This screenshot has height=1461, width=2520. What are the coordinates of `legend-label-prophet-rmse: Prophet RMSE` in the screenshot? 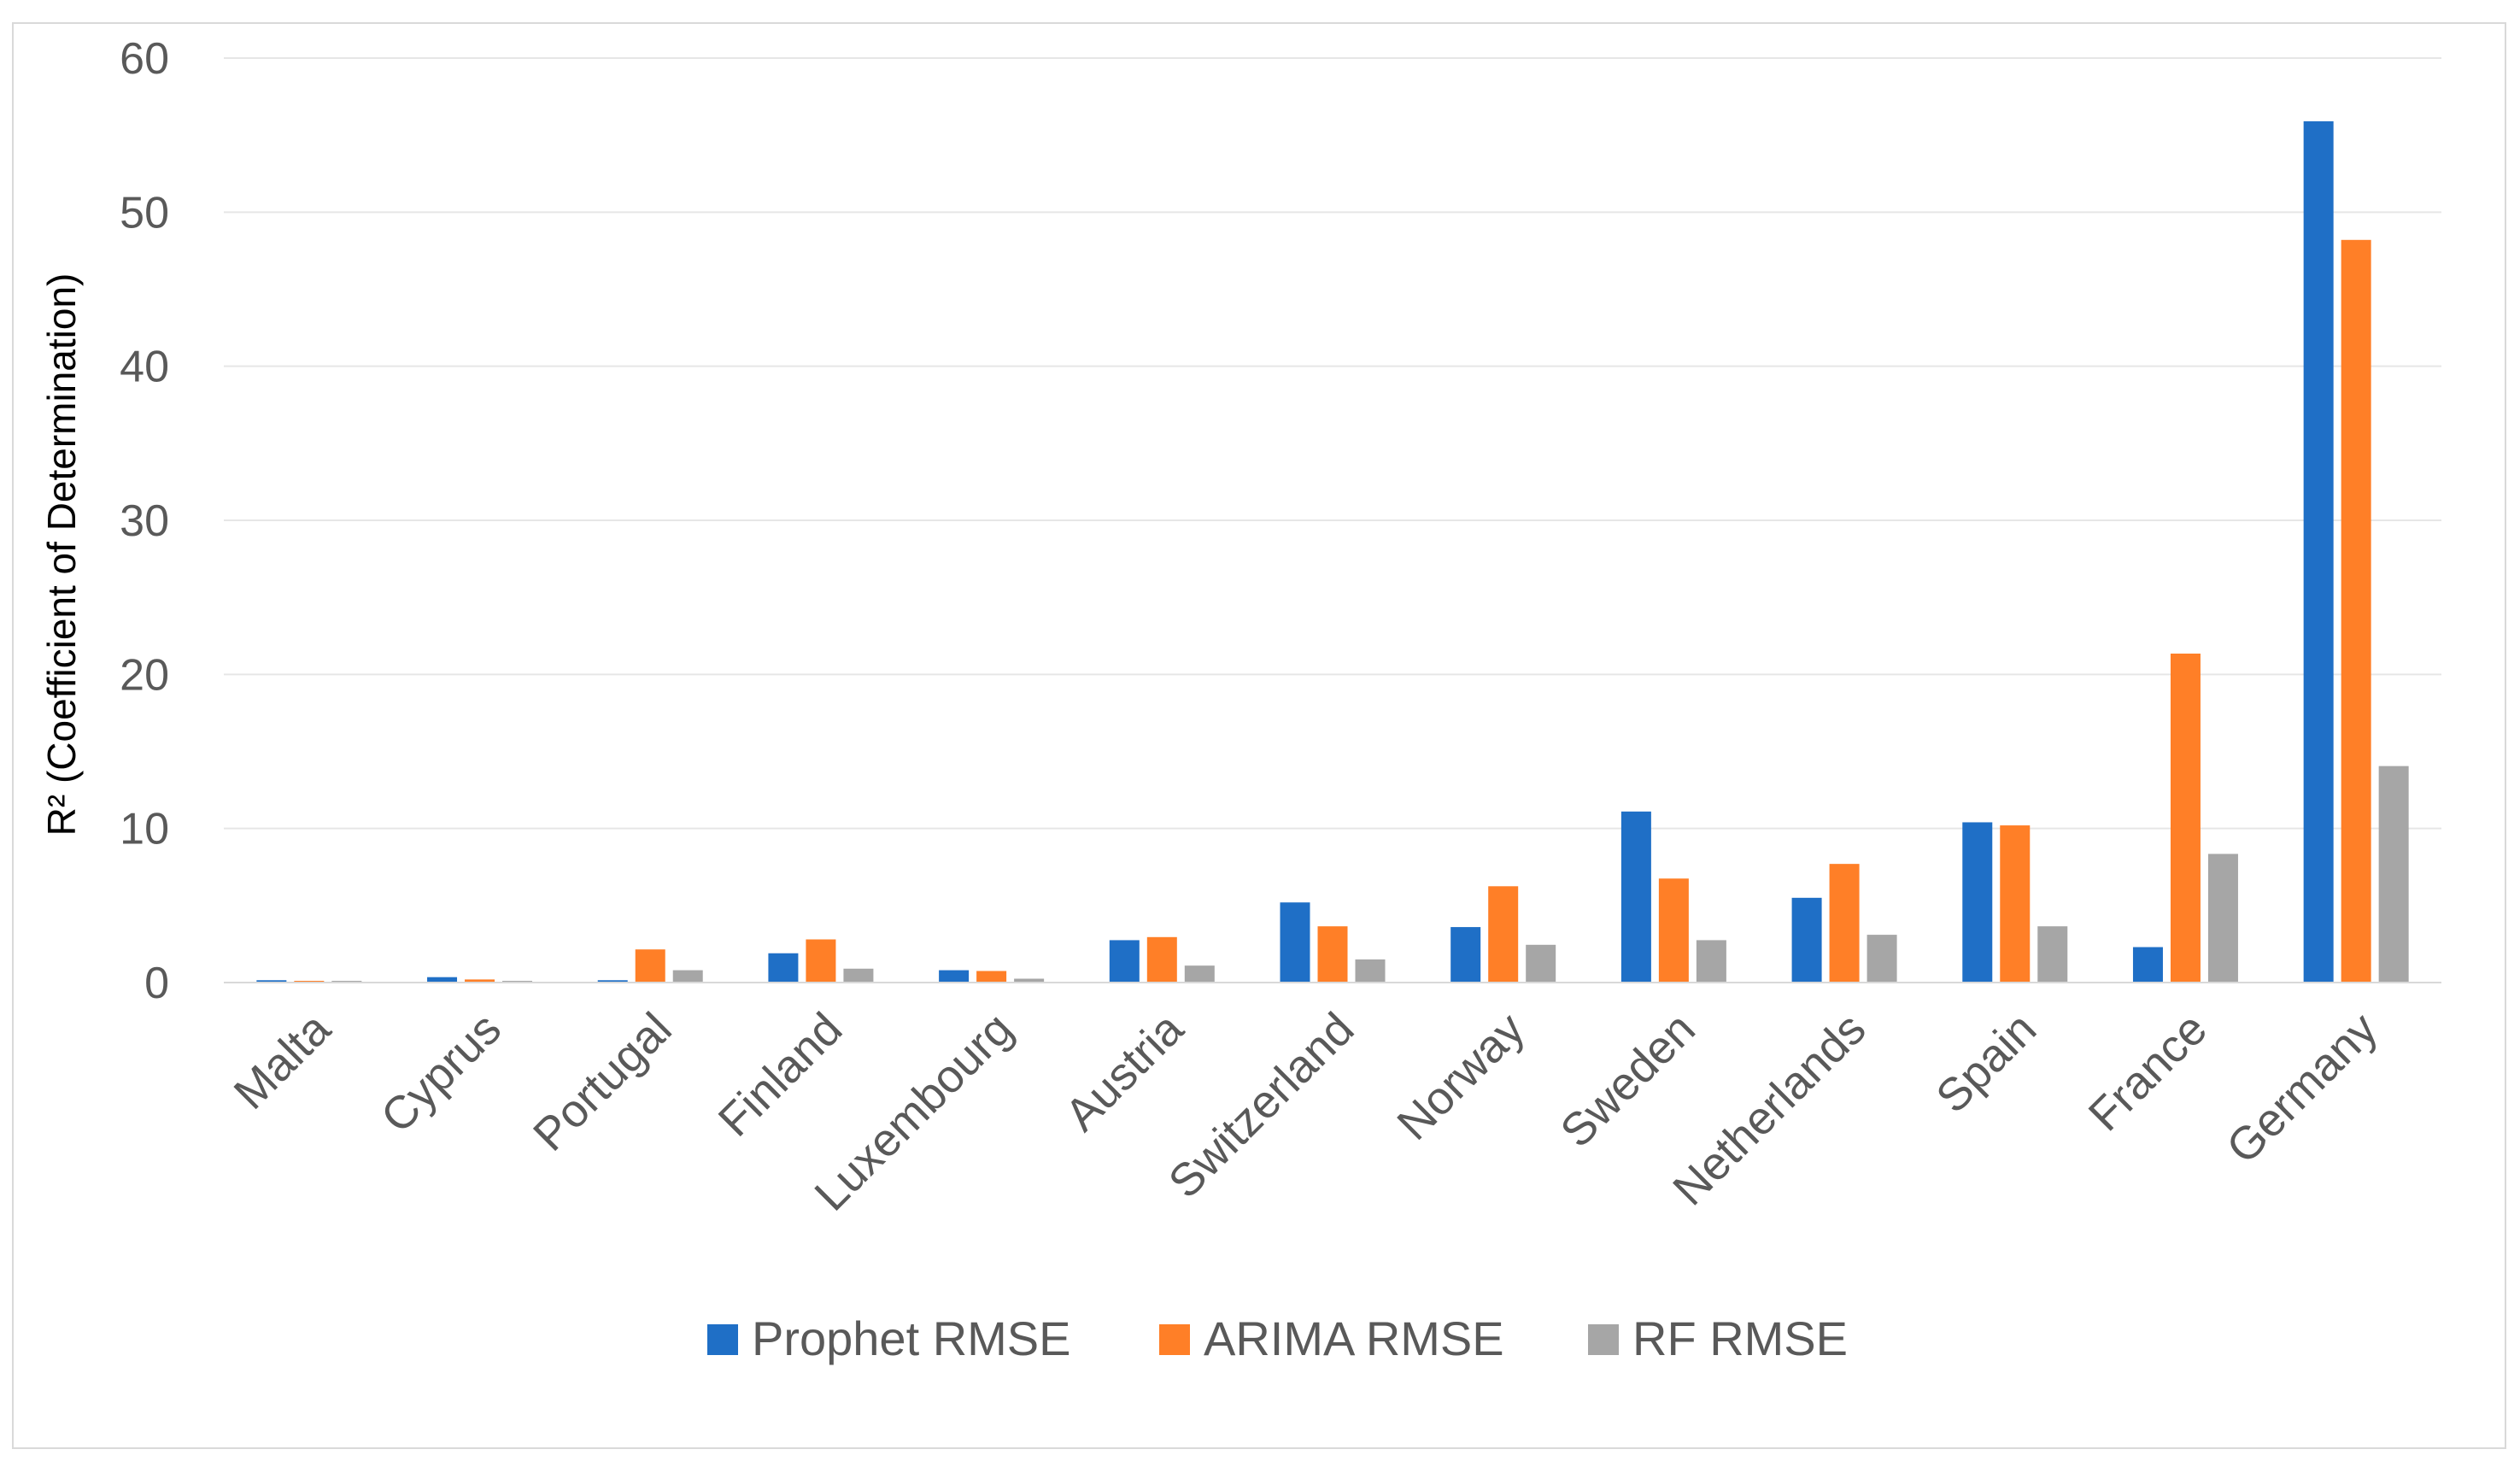 It's located at (911, 1338).